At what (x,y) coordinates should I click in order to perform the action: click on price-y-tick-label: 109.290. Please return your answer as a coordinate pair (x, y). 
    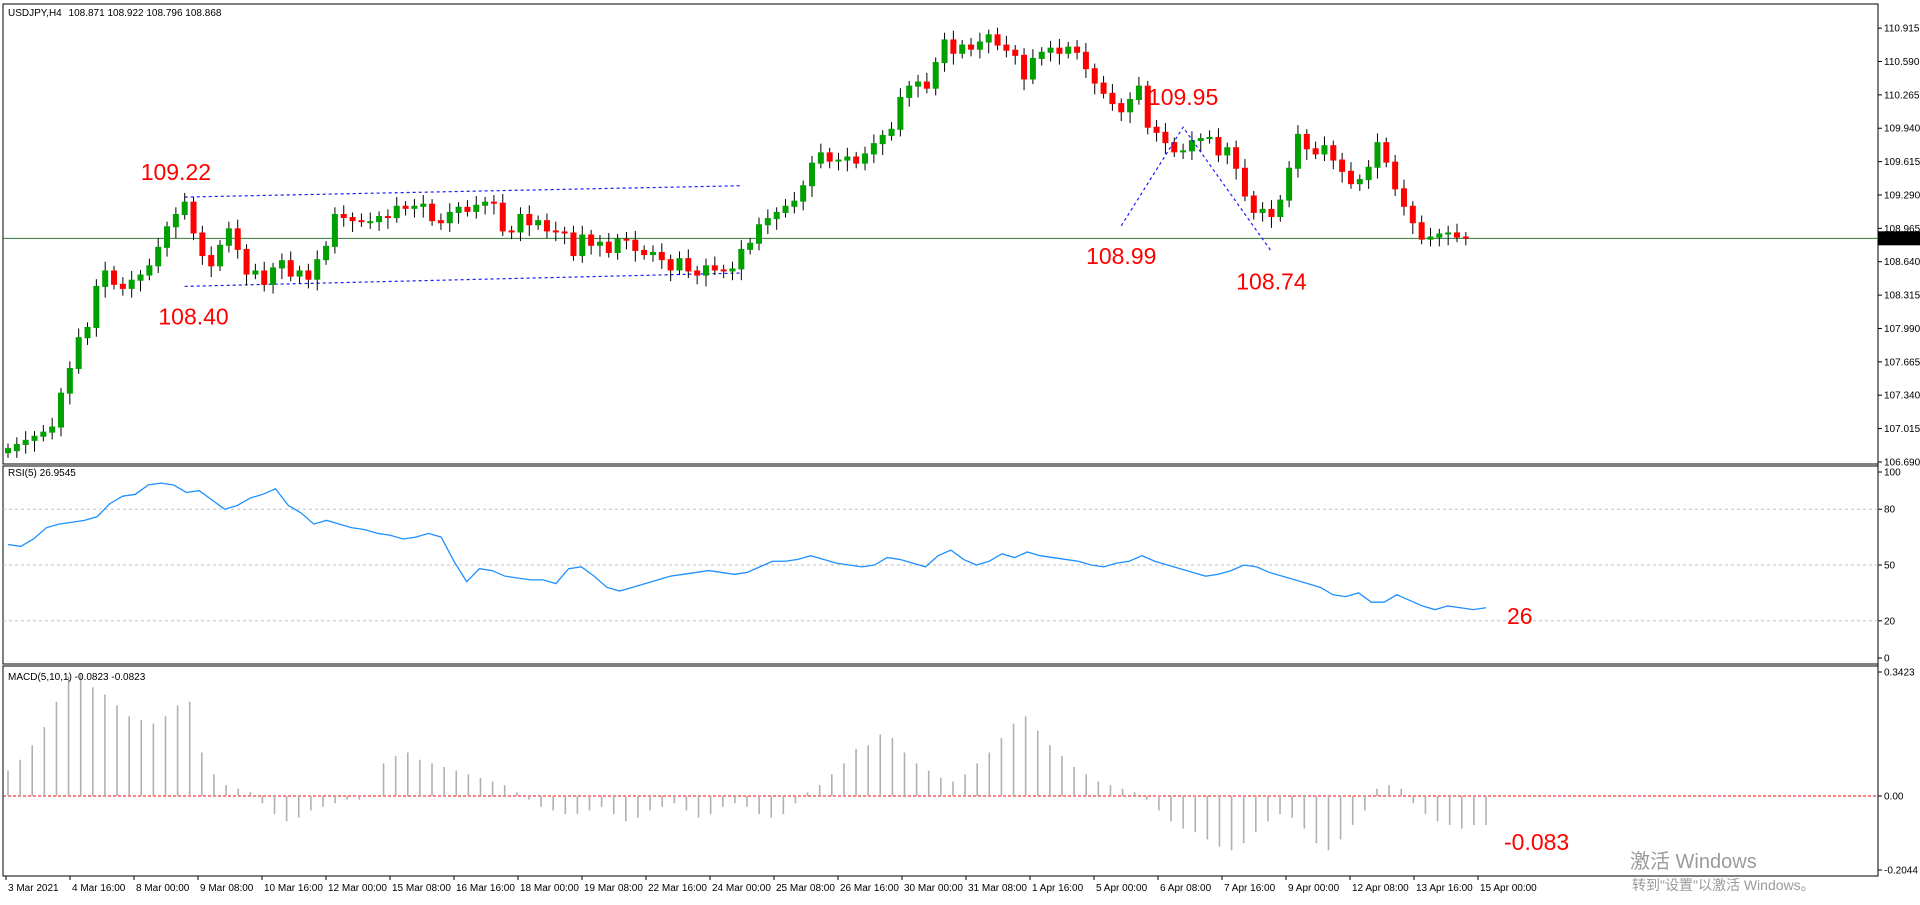
    Looking at the image, I should click on (1902, 195).